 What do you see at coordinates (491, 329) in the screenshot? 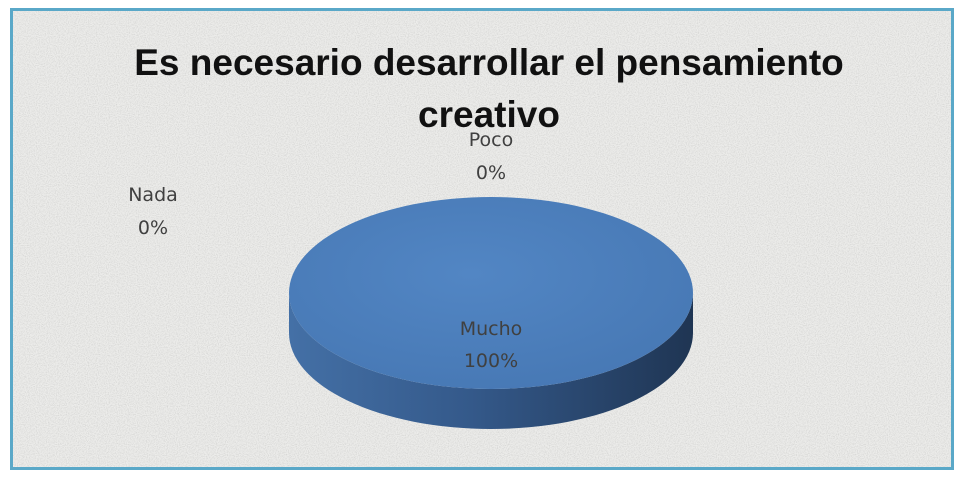
I see `data-label-mucho-category: Mucho` at bounding box center [491, 329].